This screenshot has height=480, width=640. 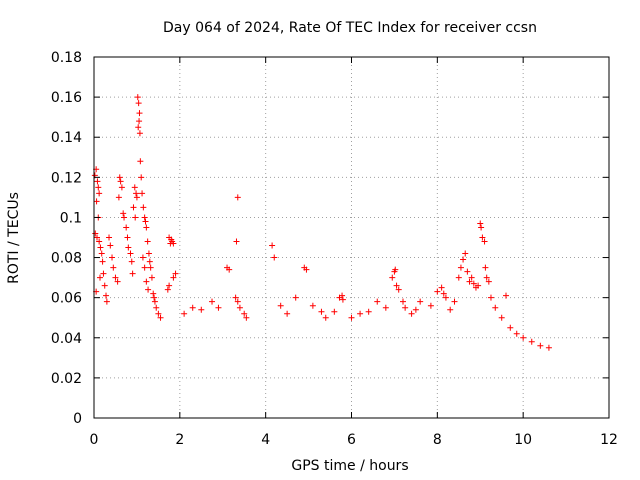 I want to click on x-tick-label: 12, so click(x=609, y=440).